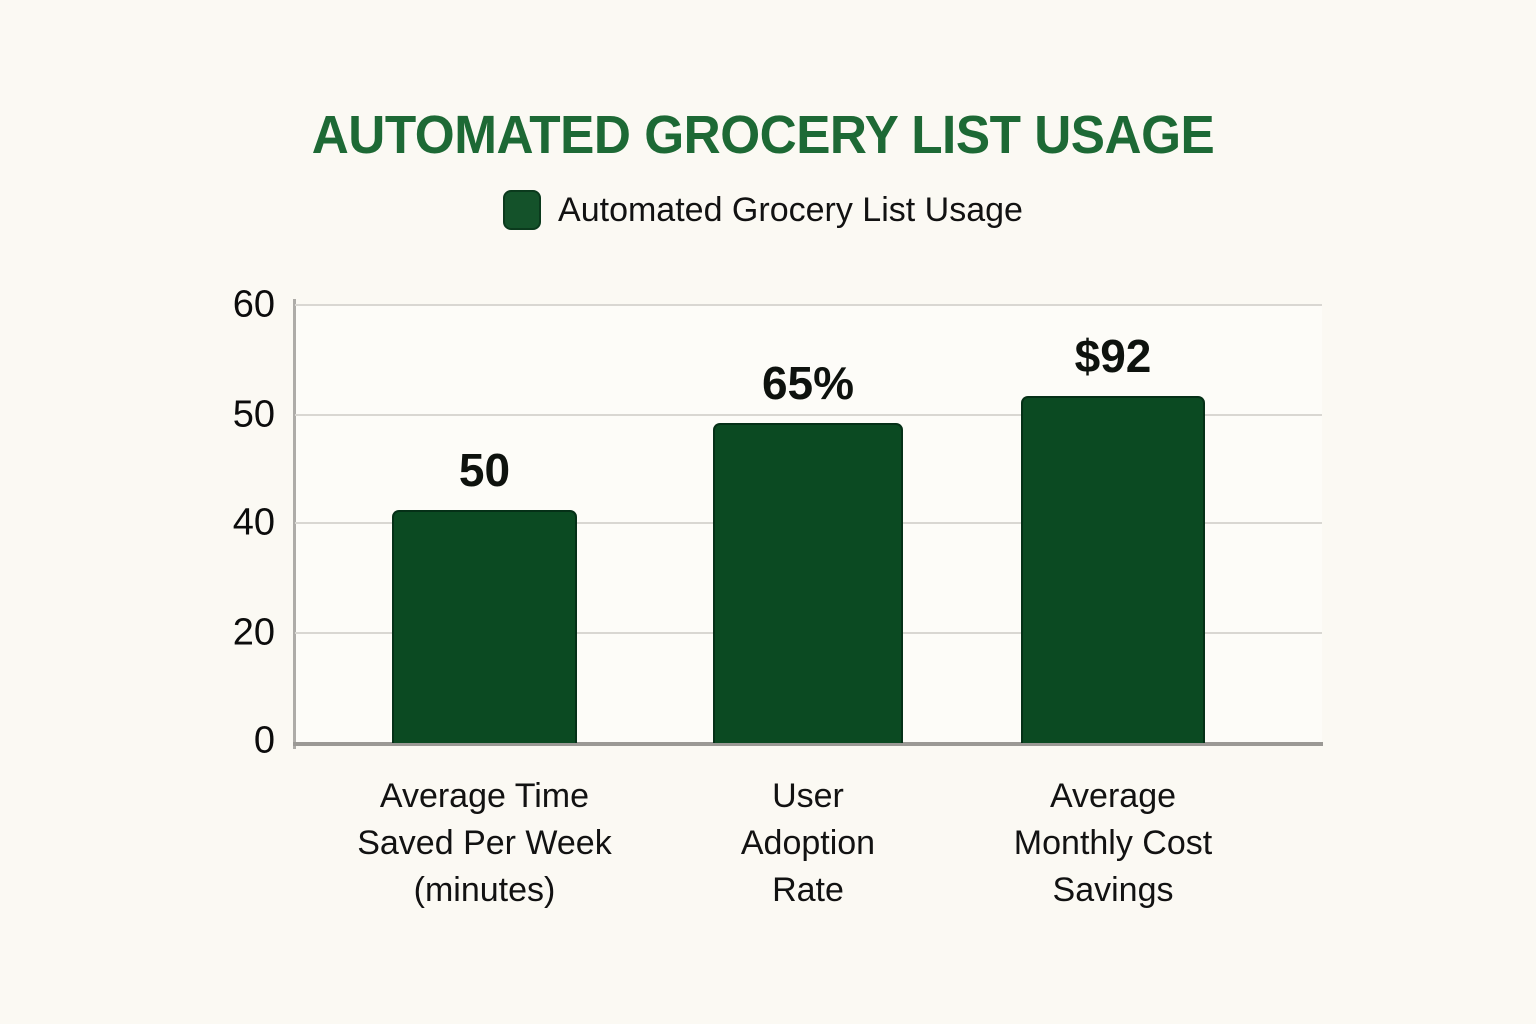 Image resolution: width=1536 pixels, height=1024 pixels. I want to click on x-axis-line, so click(808, 744).